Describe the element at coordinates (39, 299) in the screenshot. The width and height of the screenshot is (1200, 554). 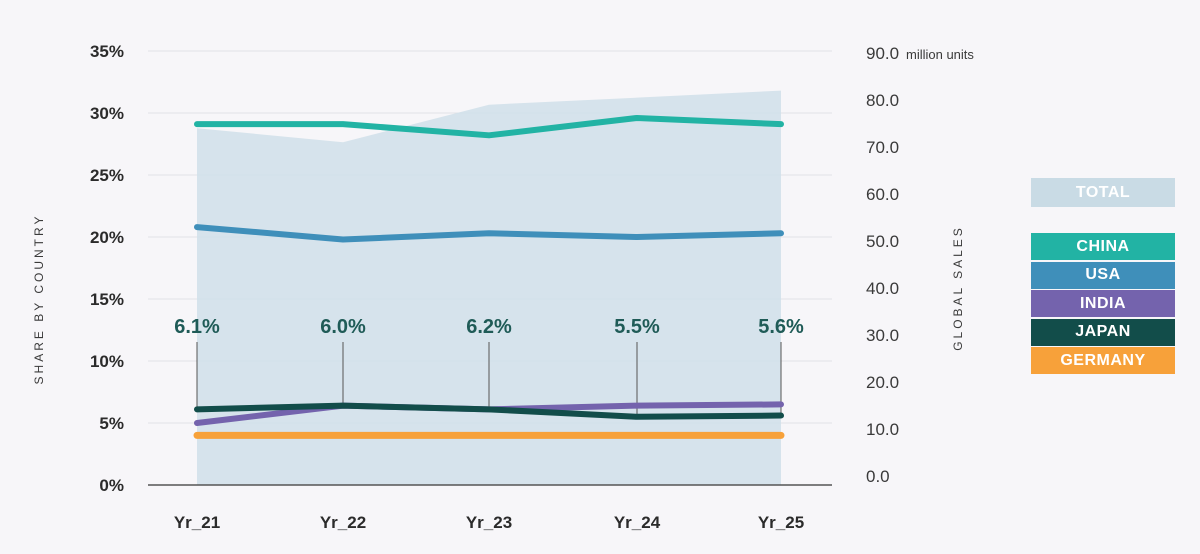
I see `left-axis-title: SHARE BY COUNTRY` at that location.